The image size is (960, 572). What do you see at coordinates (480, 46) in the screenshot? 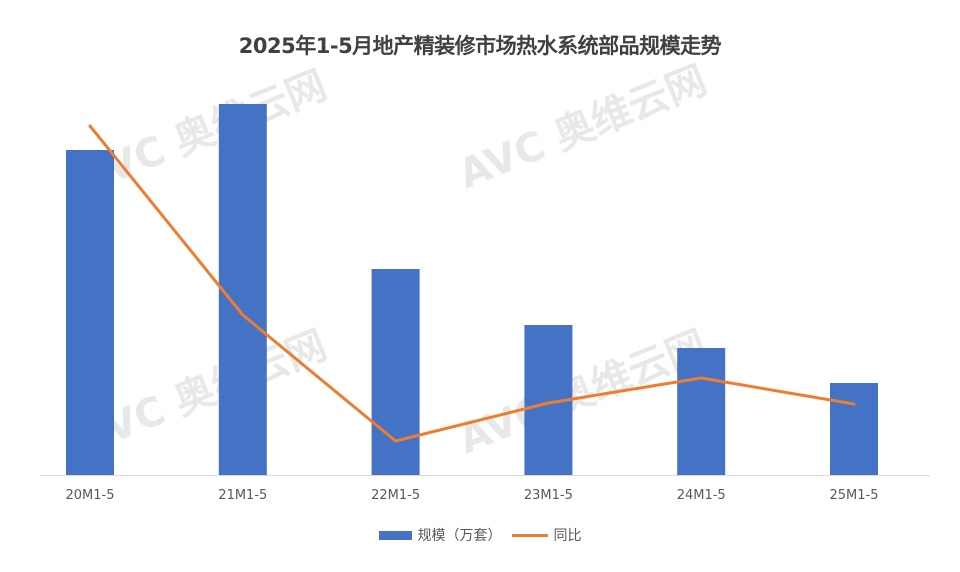
I see `chart-title: 2025年1-5月地产精装修市场热水系统部品规模走势` at bounding box center [480, 46].